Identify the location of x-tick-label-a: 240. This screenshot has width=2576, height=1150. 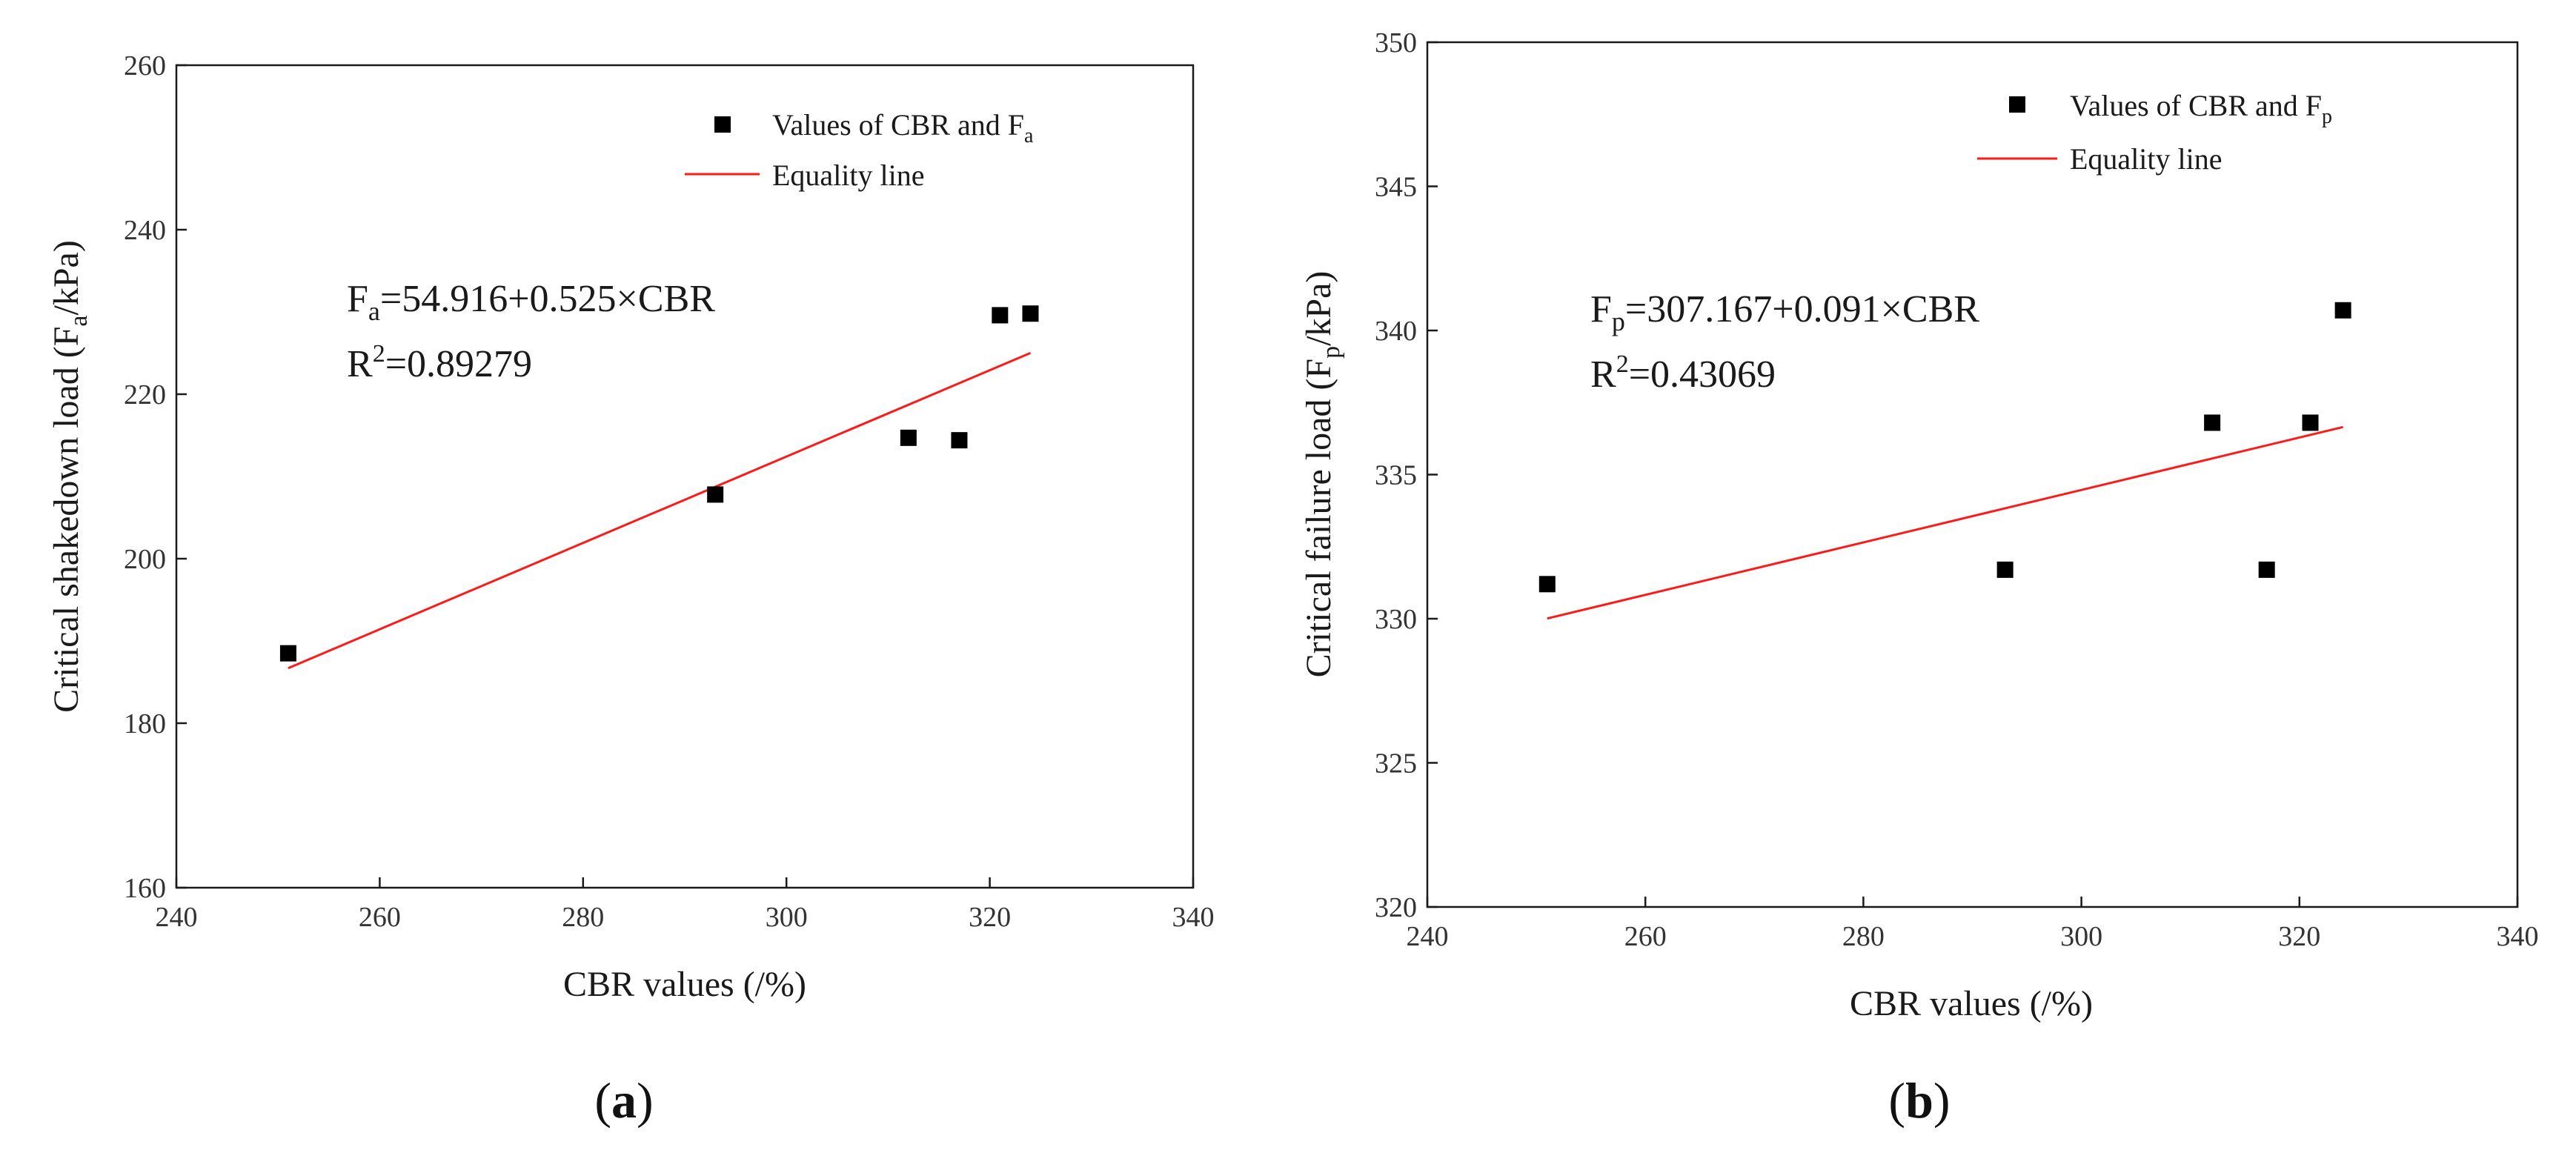
(177, 918).